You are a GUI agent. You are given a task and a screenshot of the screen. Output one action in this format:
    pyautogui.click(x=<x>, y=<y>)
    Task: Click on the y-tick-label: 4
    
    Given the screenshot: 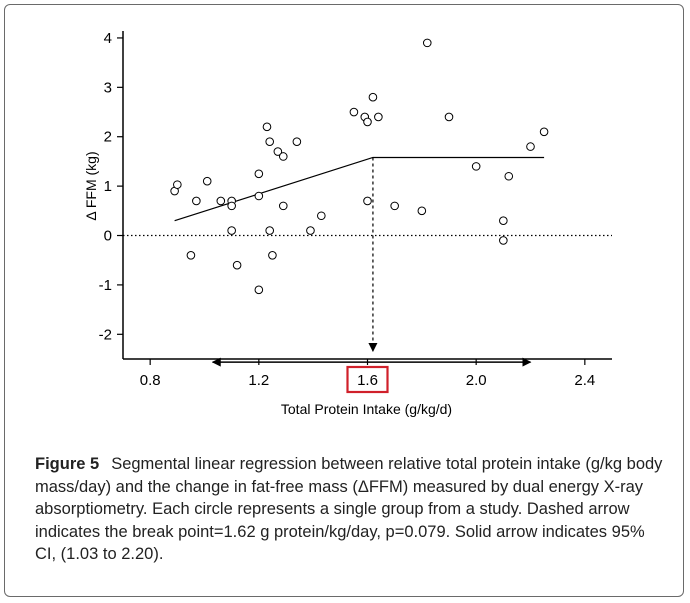 What is the action you would take?
    pyautogui.click(x=108, y=38)
    